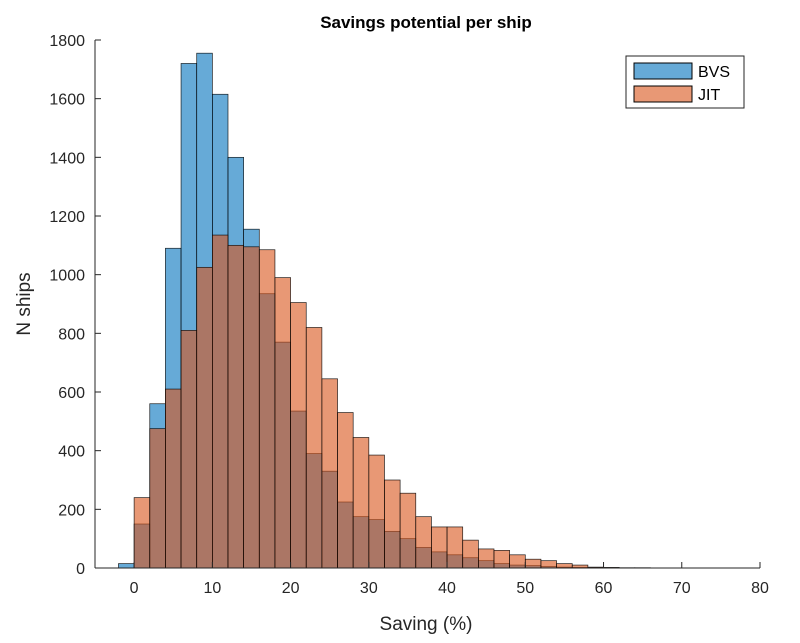 This screenshot has width=800, height=643. What do you see at coordinates (291, 588) in the screenshot?
I see `x-tick-label: 20` at bounding box center [291, 588].